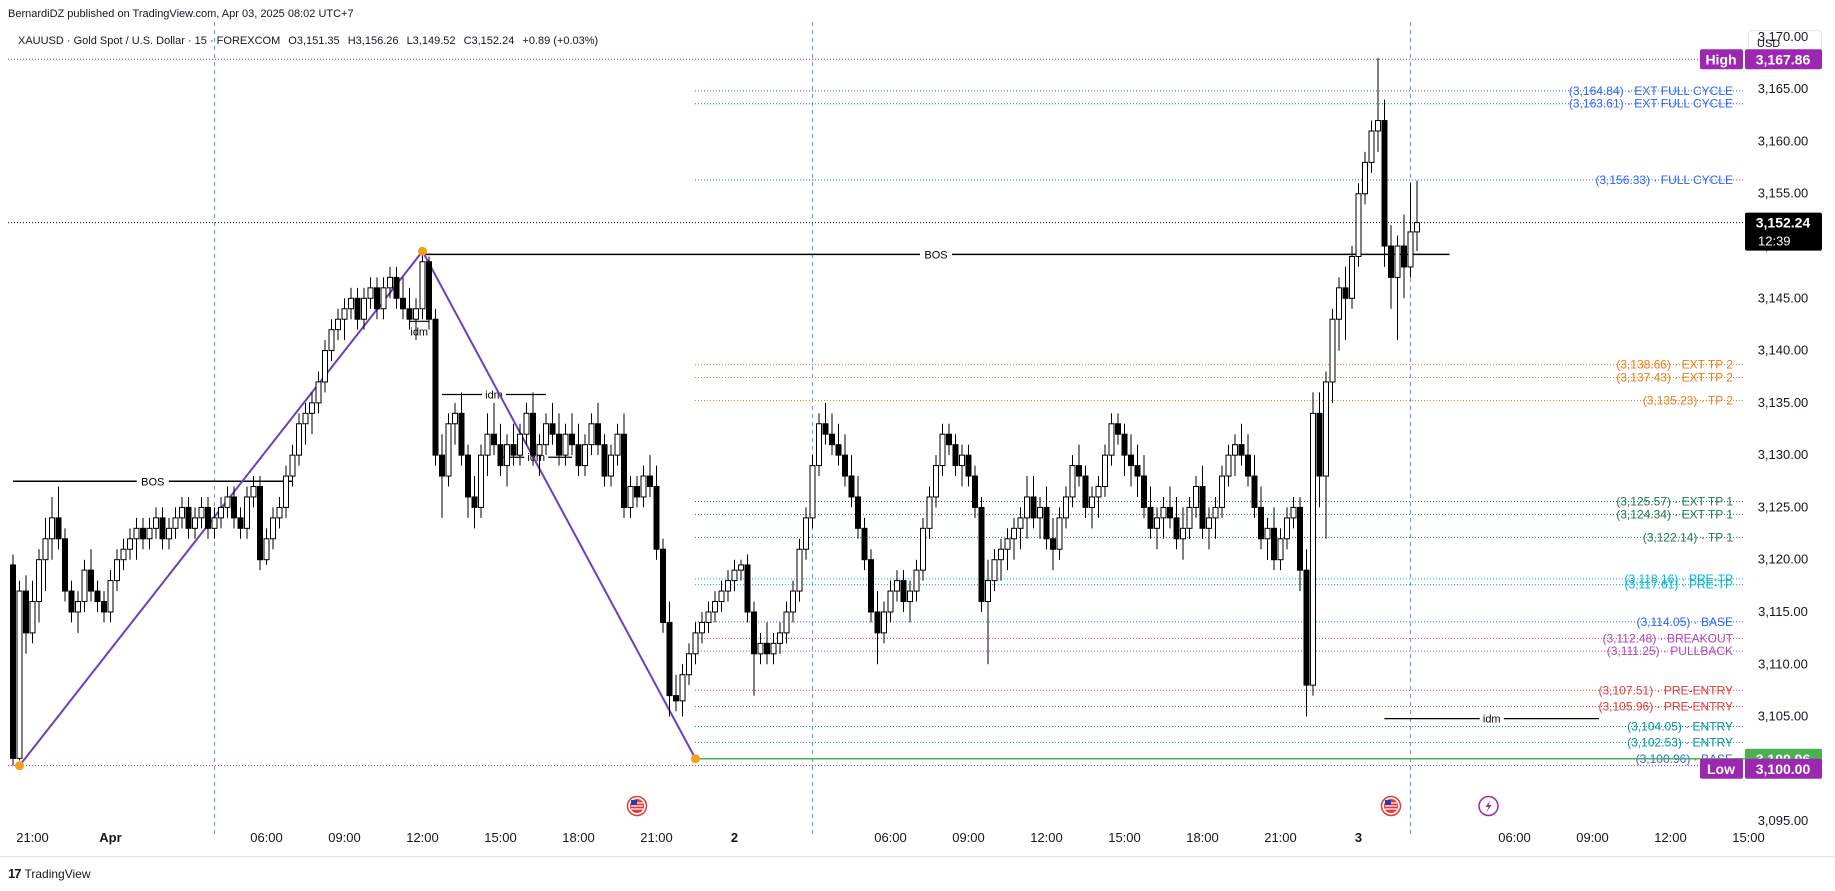 The height and width of the screenshot is (891, 1835). I want to click on price-badge-tag-bg, so click(1721, 59).